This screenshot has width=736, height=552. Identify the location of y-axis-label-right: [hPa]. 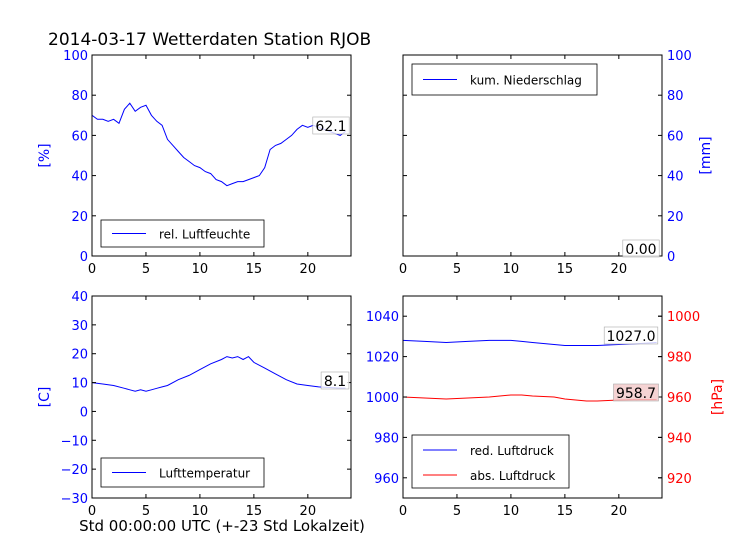
(718, 397).